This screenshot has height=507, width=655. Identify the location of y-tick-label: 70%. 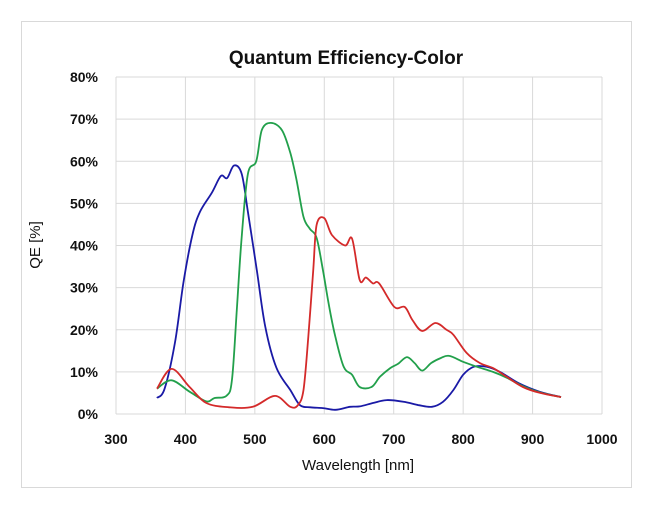
(84, 119).